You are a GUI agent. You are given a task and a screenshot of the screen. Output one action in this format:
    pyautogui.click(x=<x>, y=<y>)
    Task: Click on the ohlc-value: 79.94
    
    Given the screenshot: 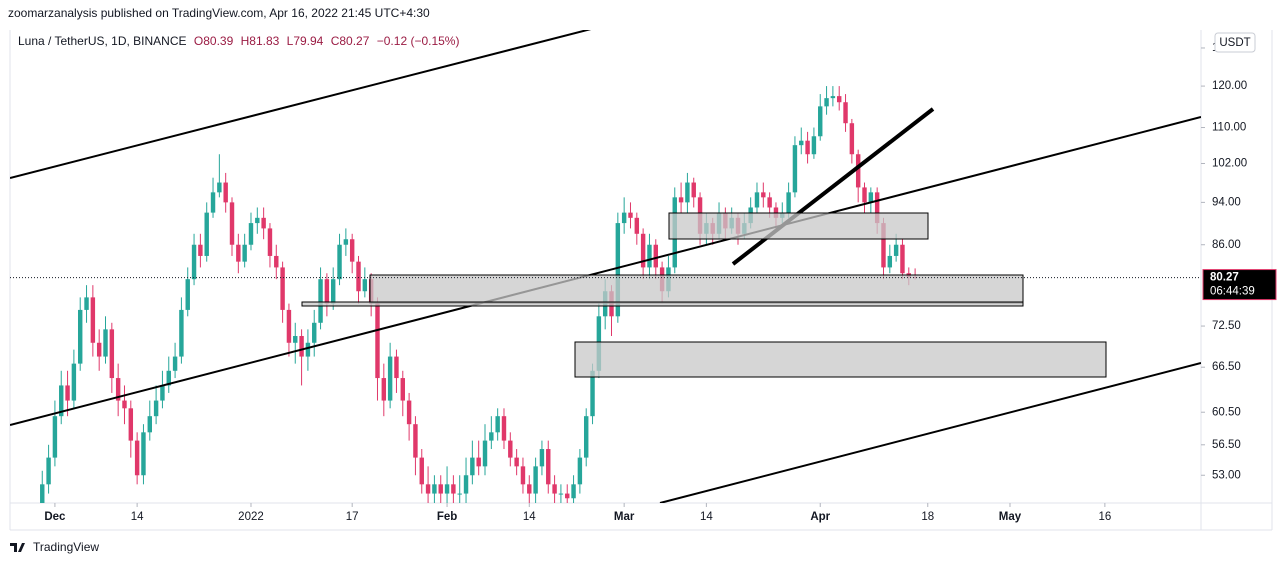 What is the action you would take?
    pyautogui.click(x=308, y=41)
    